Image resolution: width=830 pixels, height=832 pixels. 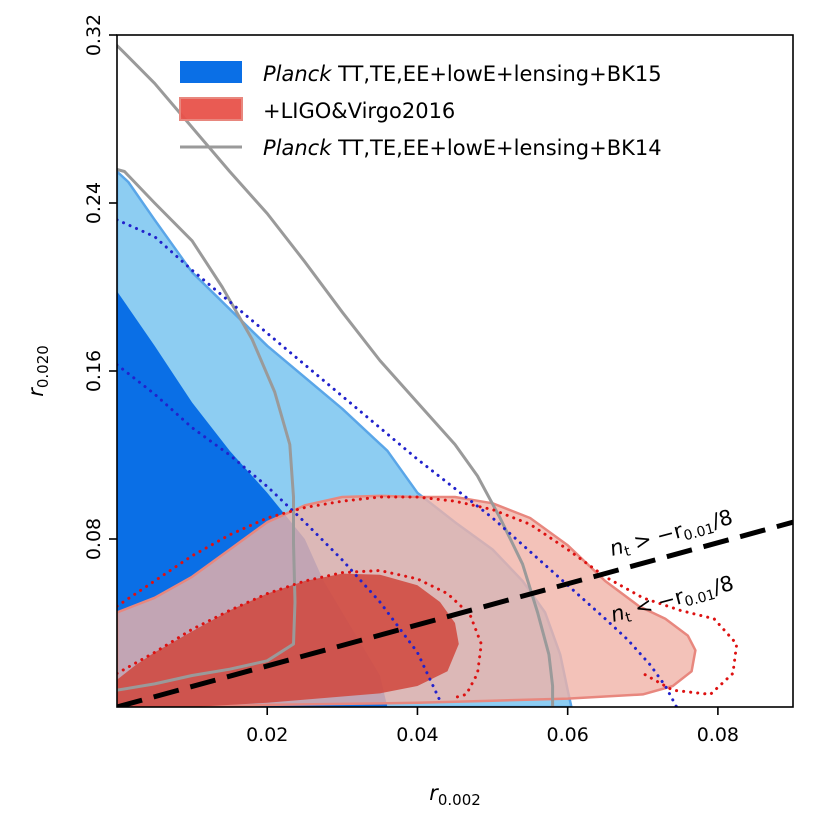 What do you see at coordinates (492, 726) in the screenshot?
I see `x-axis-ticks: 0.02 0.04 0.06 0.08` at bounding box center [492, 726].